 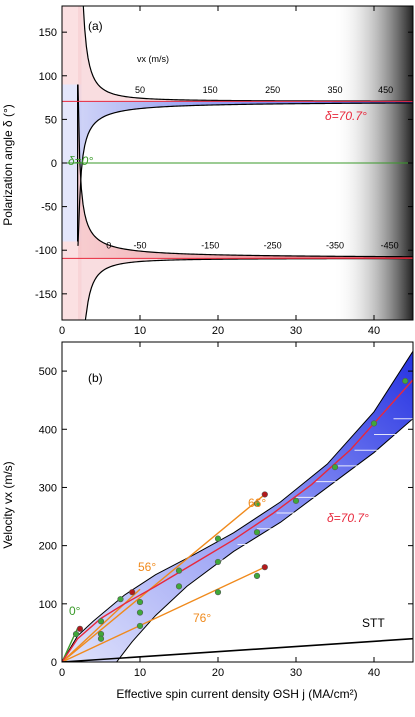 What do you see at coordinates (54, 663) in the screenshot?
I see `b-y-tick-label: 0` at bounding box center [54, 663].